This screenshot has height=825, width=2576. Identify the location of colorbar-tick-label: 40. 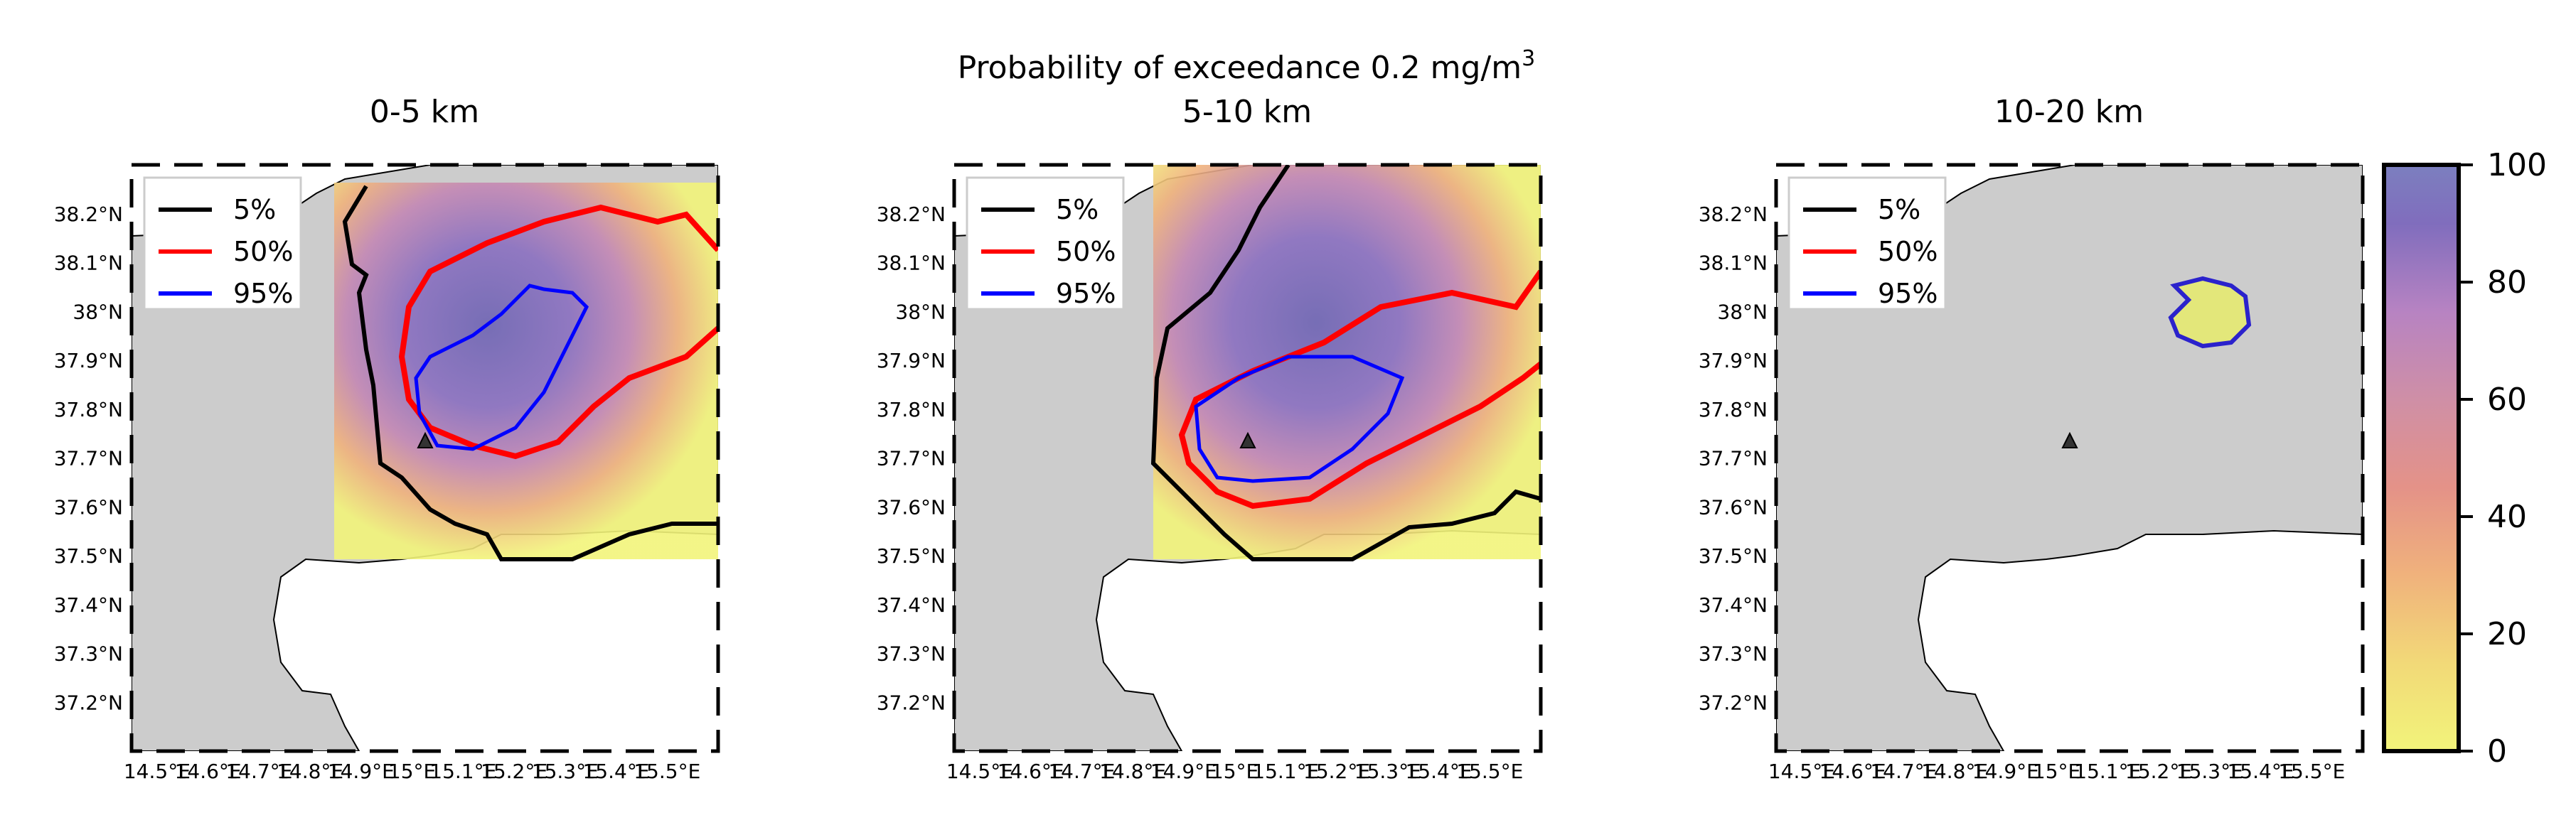
(2507, 517).